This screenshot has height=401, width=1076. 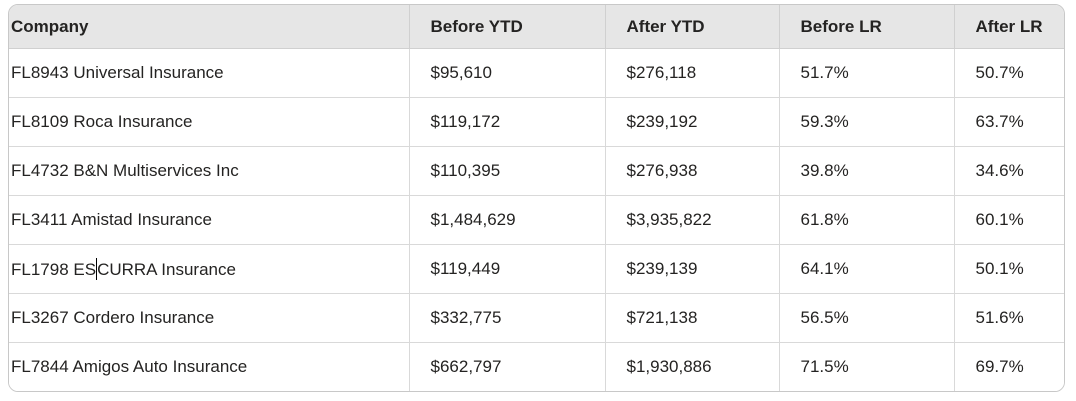 What do you see at coordinates (691, 318) in the screenshot?
I see `cell-after-ytd: $721,138` at bounding box center [691, 318].